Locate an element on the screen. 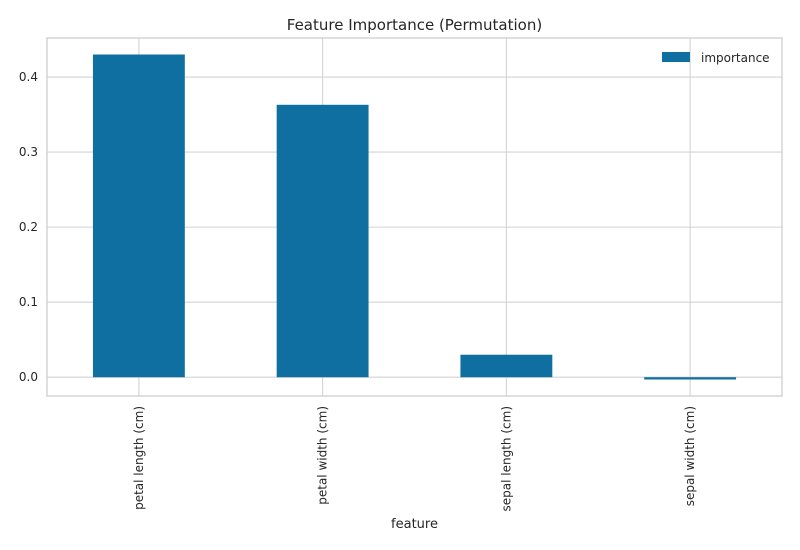  legend: importance is located at coordinates (716, 58).